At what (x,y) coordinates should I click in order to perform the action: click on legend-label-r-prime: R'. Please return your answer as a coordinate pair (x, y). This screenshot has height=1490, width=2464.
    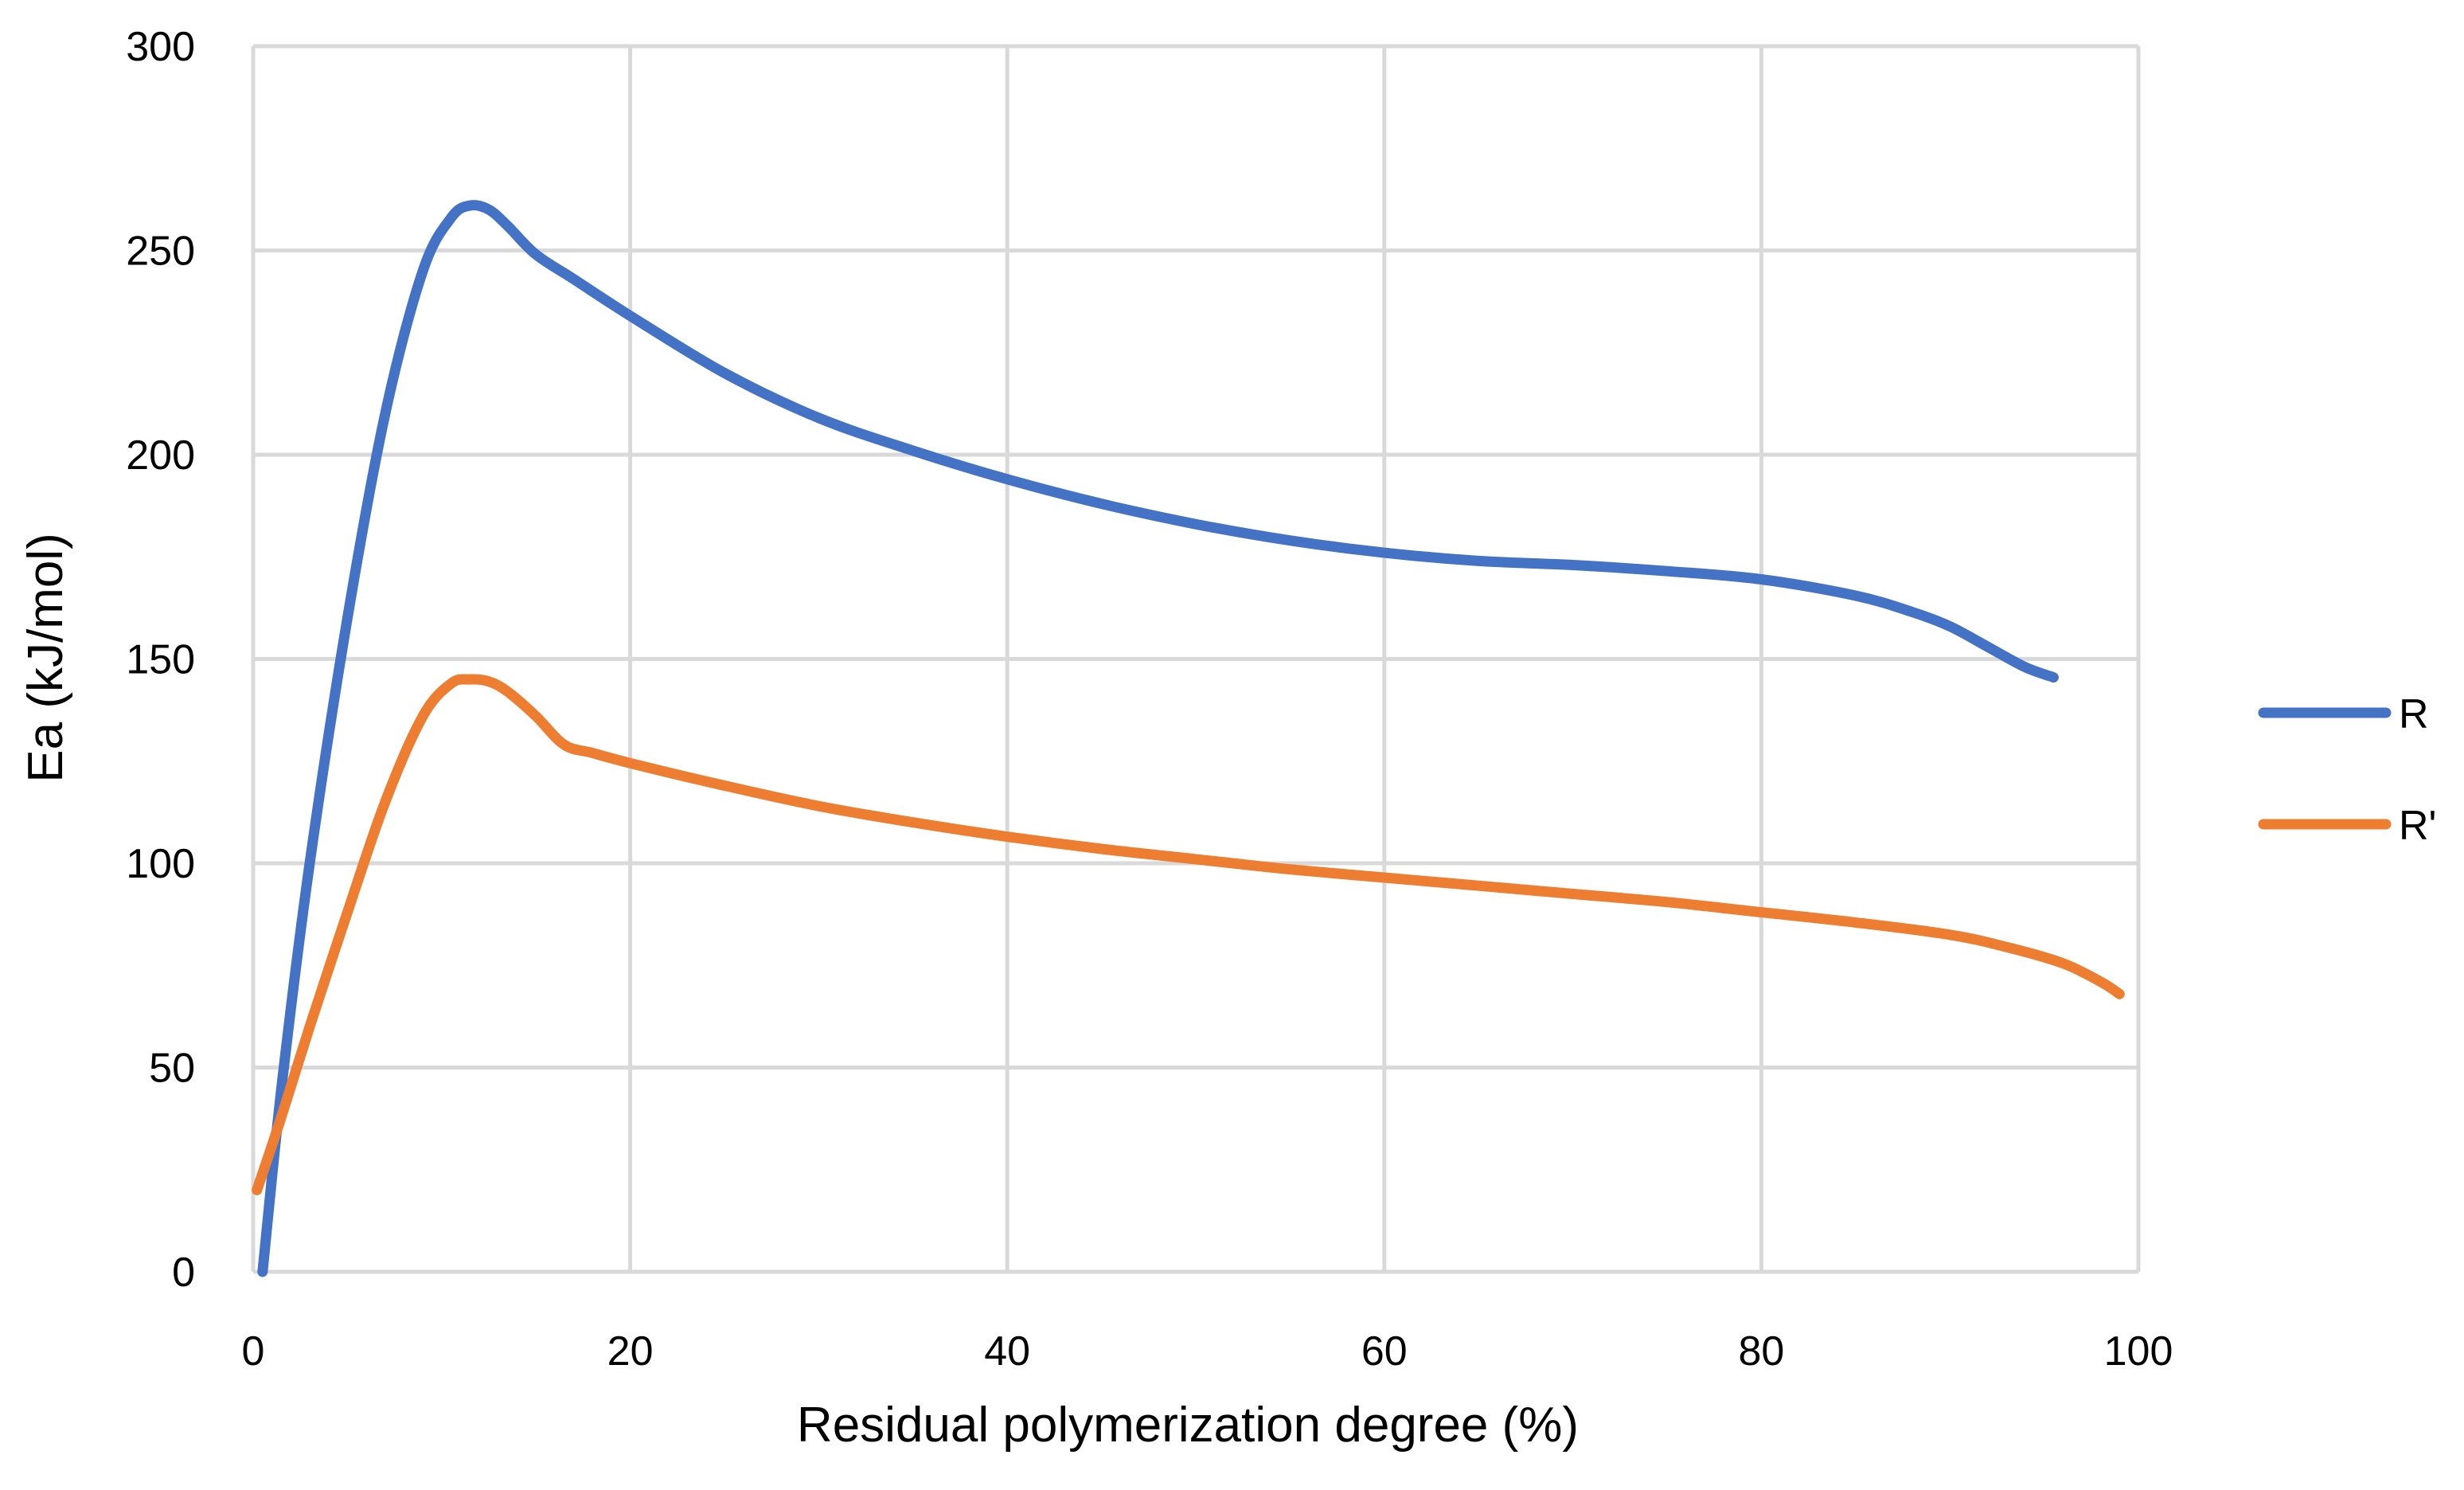
    Looking at the image, I should click on (2417, 826).